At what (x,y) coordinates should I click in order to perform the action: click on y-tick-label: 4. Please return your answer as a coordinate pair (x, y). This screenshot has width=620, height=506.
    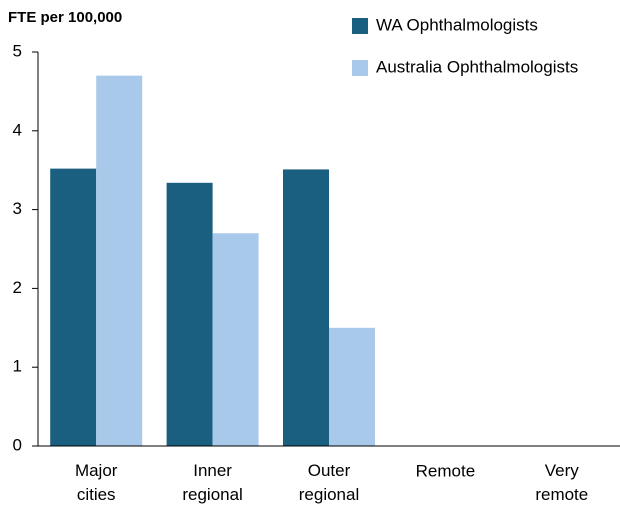
    Looking at the image, I should click on (17, 129).